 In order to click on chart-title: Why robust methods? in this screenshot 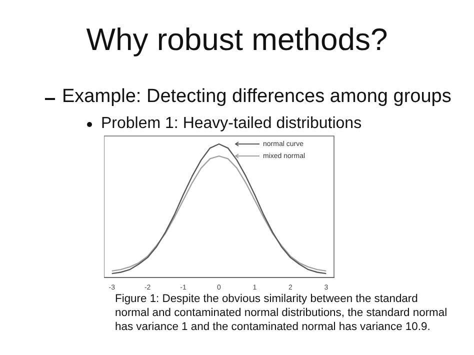, I will do `click(237, 40)`.